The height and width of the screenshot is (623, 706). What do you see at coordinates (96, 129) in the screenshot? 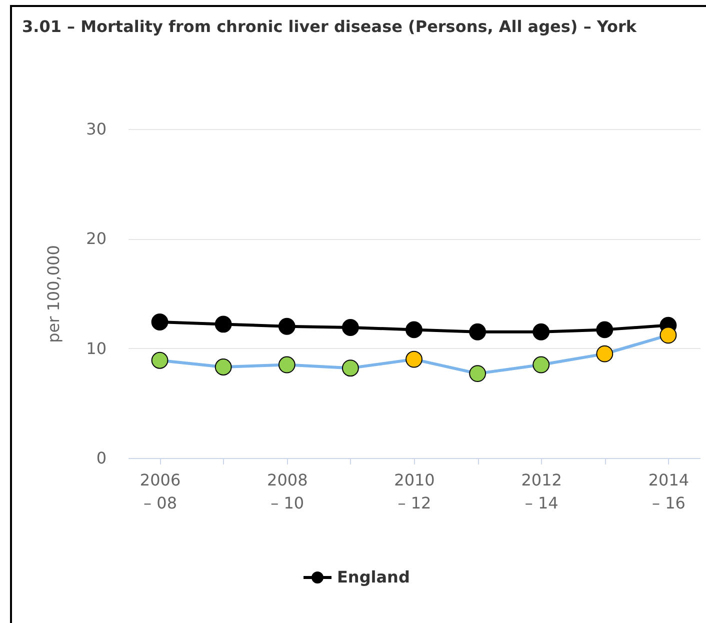
I see `y-tick-label: 30` at bounding box center [96, 129].